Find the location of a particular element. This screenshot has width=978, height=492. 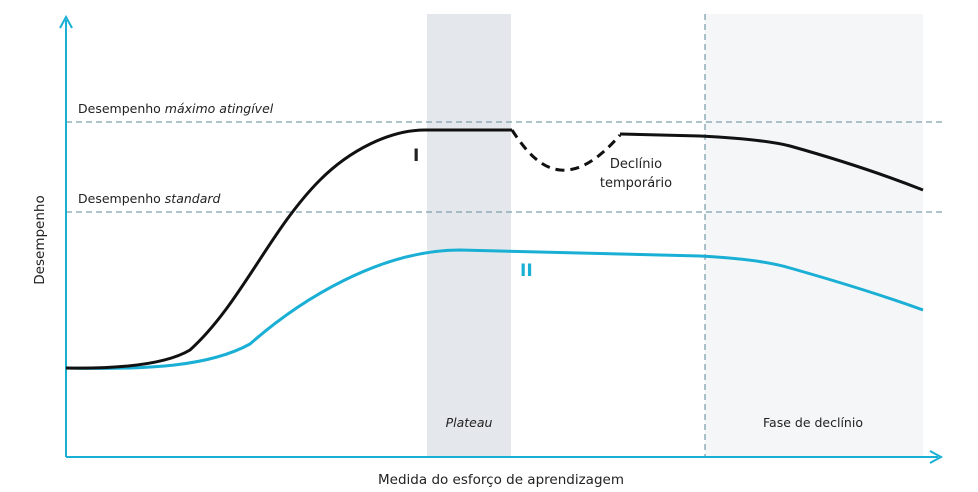

x-axis-label: Medida do esforço de aprendizagem is located at coordinates (501, 480).